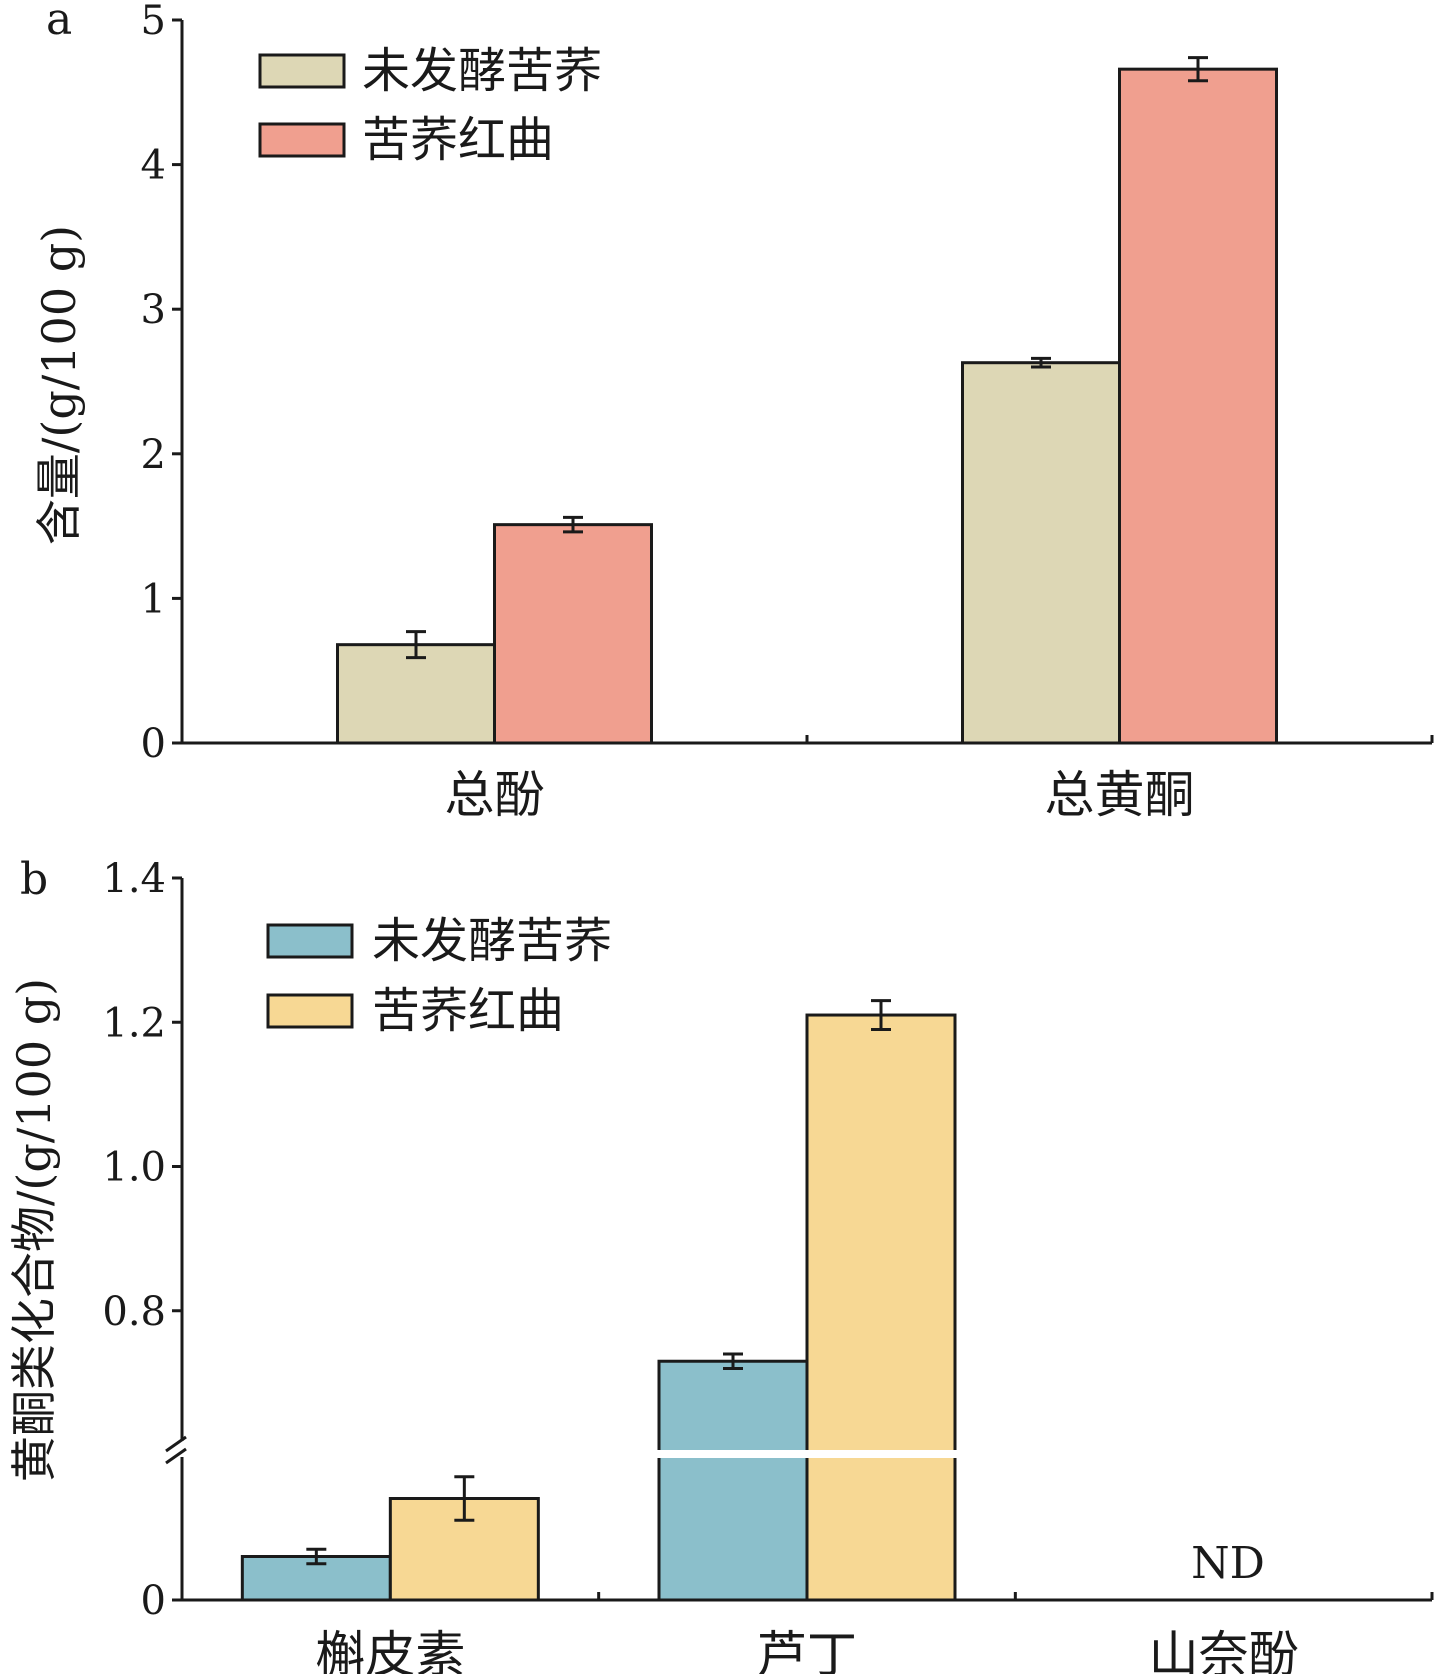  Describe the element at coordinates (495, 795) in the screenshot. I see `panel-a-category-label: 总酚` at that location.